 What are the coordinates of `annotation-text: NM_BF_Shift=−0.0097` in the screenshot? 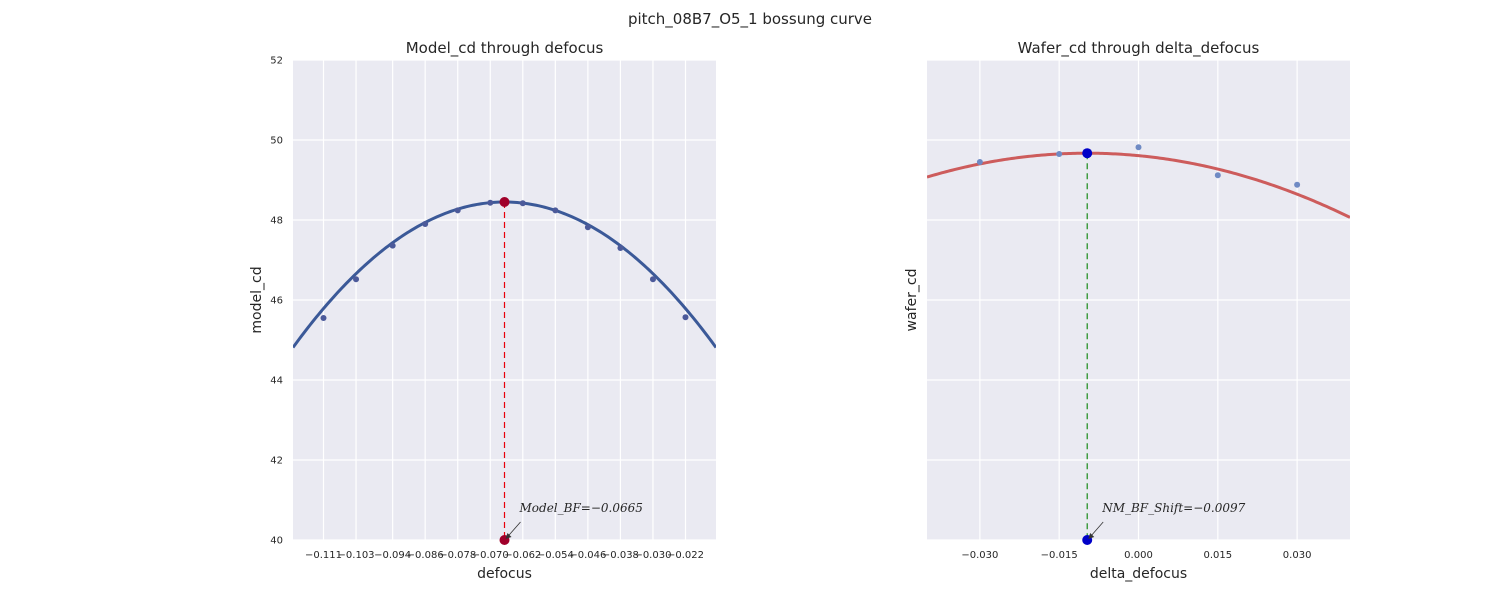 It's located at (1173, 508).